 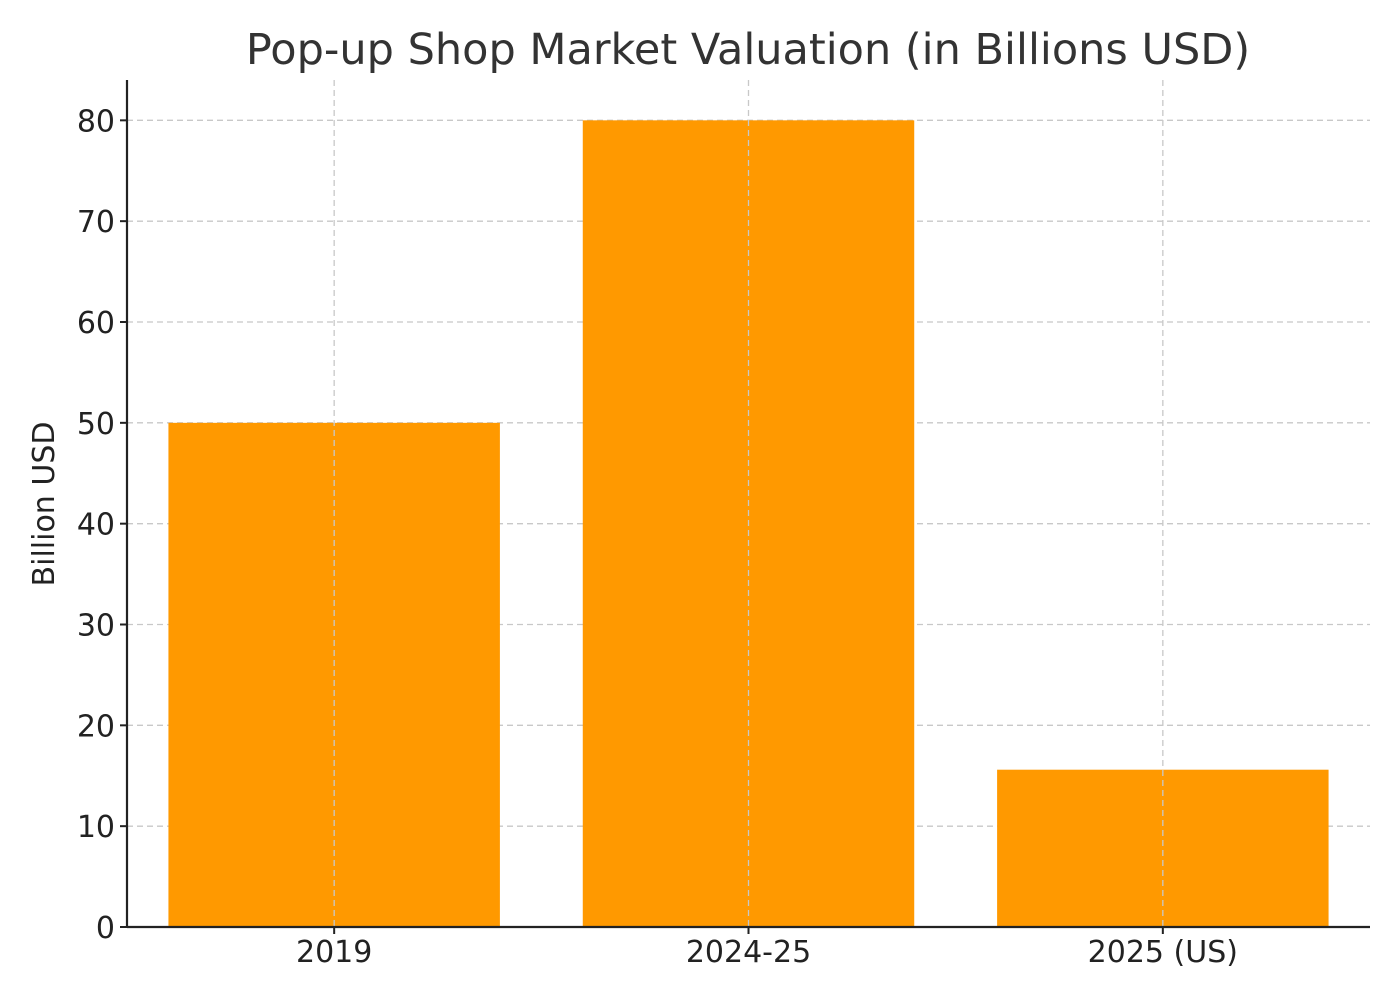 I want to click on y-tick-label-20: 20, so click(x=96, y=726).